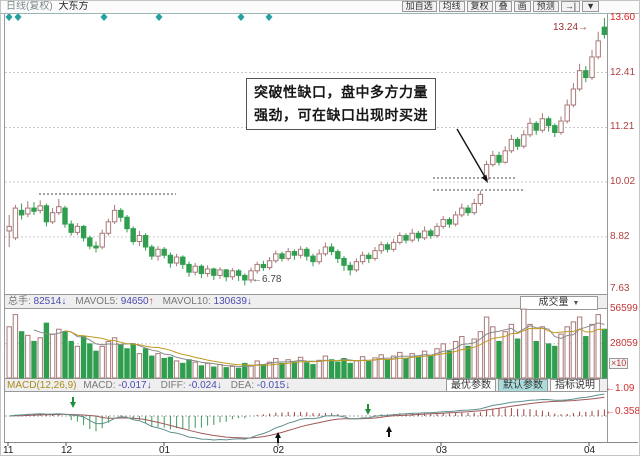  Describe the element at coordinates (117, 385) in the screenshot. I see `macd-field-0: MACD: -0.017↓` at that location.